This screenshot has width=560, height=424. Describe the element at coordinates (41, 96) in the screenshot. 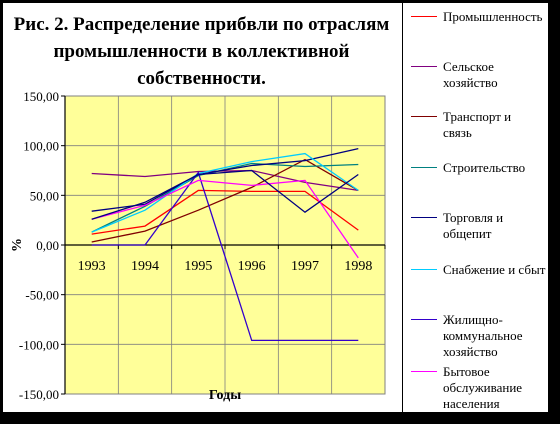

I see `y-tick-label: 150,00` at that location.